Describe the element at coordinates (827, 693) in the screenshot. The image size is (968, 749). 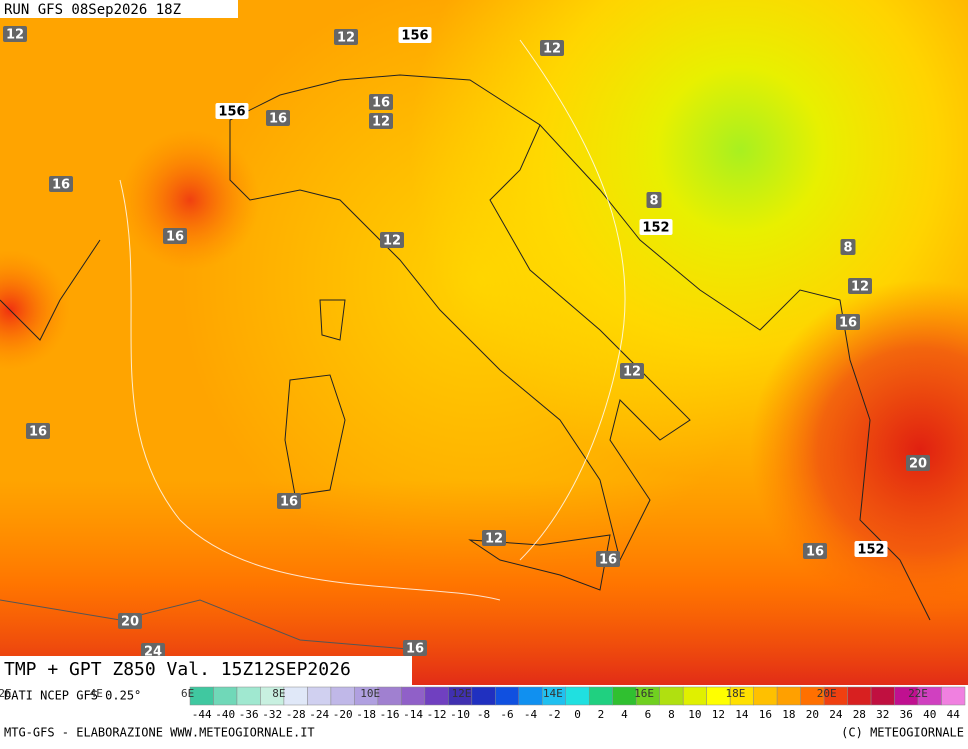
I see `longitude-label: 20E` at that location.